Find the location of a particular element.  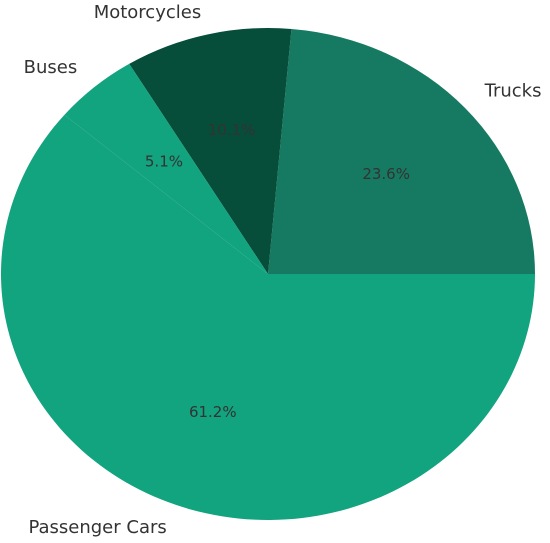

category-label: Trucks is located at coordinates (513, 90).